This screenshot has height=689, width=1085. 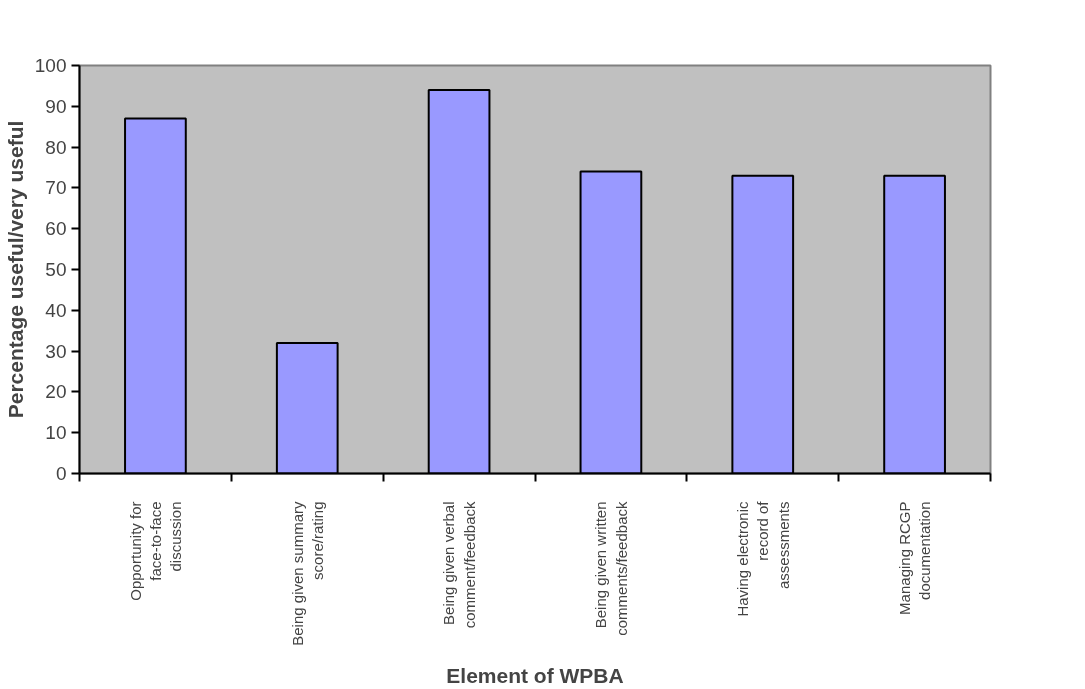 I want to click on x-axis-title: Element of WPBA, so click(x=535, y=675).